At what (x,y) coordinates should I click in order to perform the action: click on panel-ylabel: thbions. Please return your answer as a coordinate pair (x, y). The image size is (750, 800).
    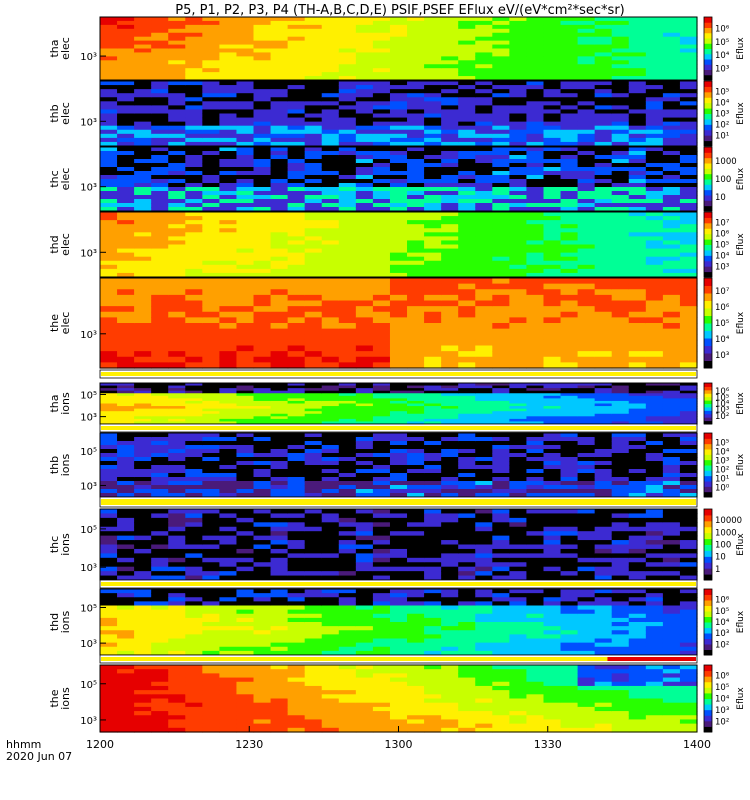
    Looking at the image, I should click on (60, 464).